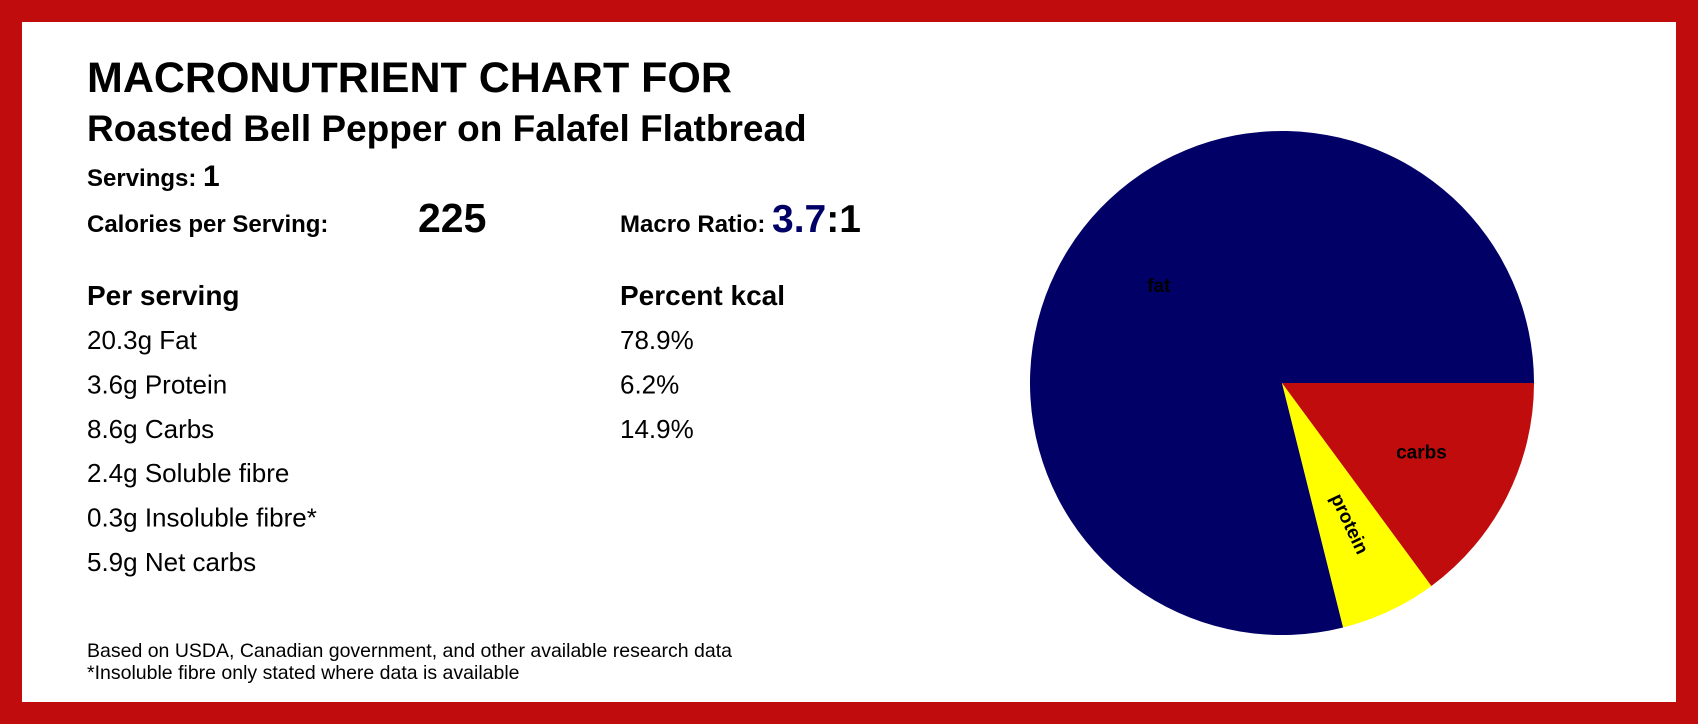  Describe the element at coordinates (1159, 286) in the screenshot. I see `slice-label: fat` at that location.